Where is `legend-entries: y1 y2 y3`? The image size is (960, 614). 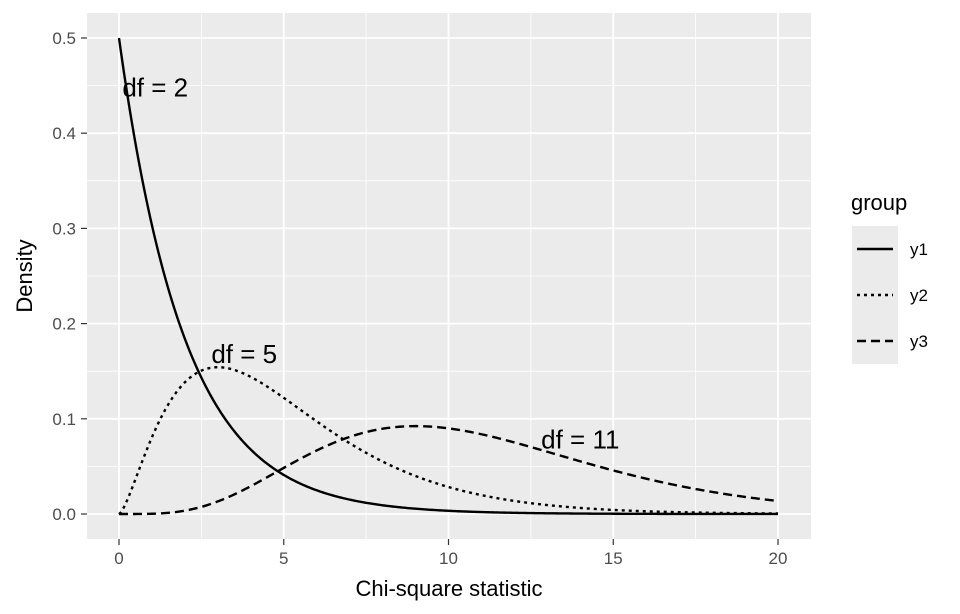 legend-entries: y1 y2 y3 is located at coordinates (890, 295).